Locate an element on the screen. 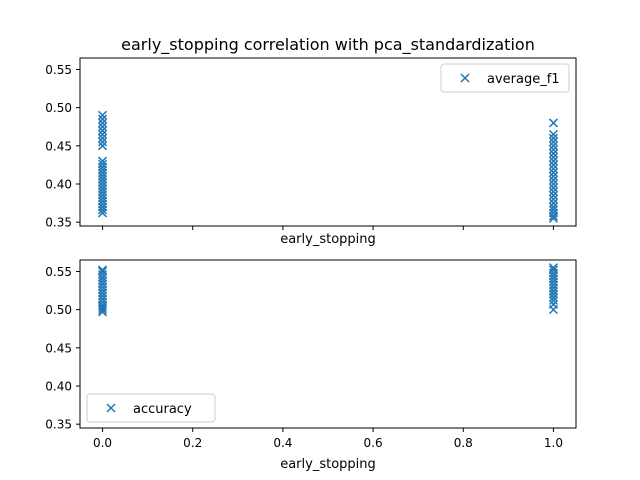  legend-label: average_f1 is located at coordinates (523, 79).